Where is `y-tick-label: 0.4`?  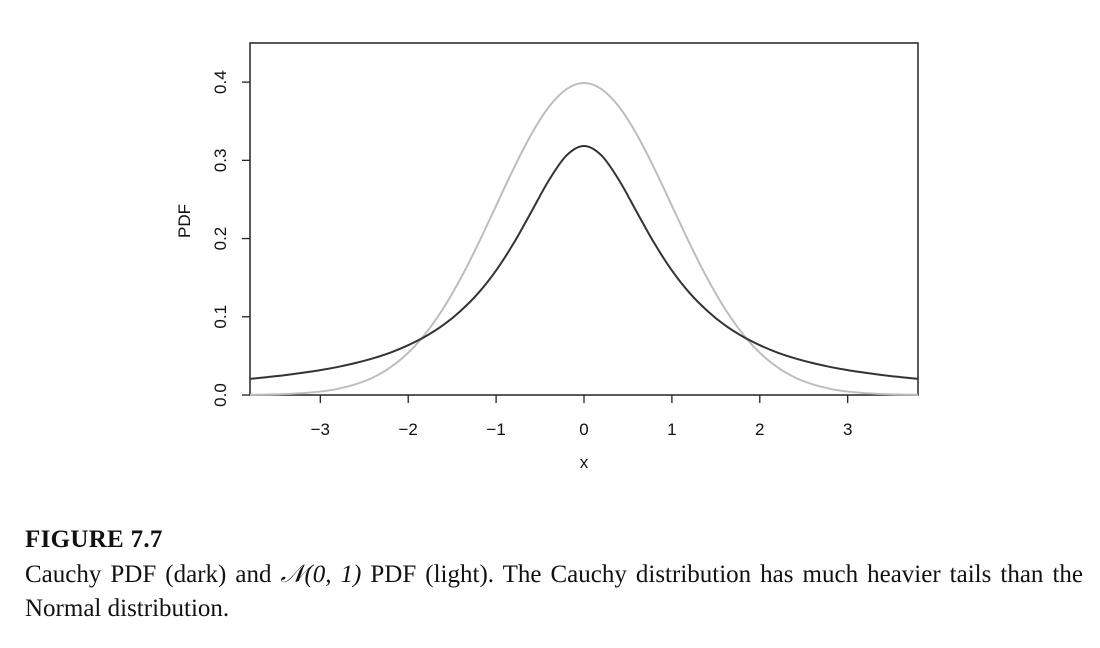
y-tick-label: 0.4 is located at coordinates (220, 82).